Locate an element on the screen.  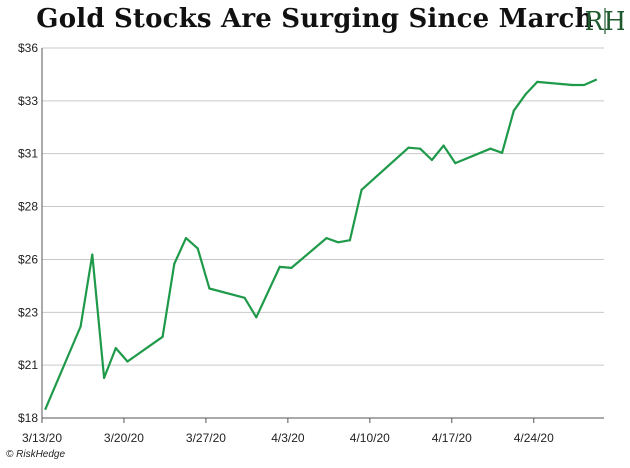
y-tick-label: $21 is located at coordinates (28, 365).